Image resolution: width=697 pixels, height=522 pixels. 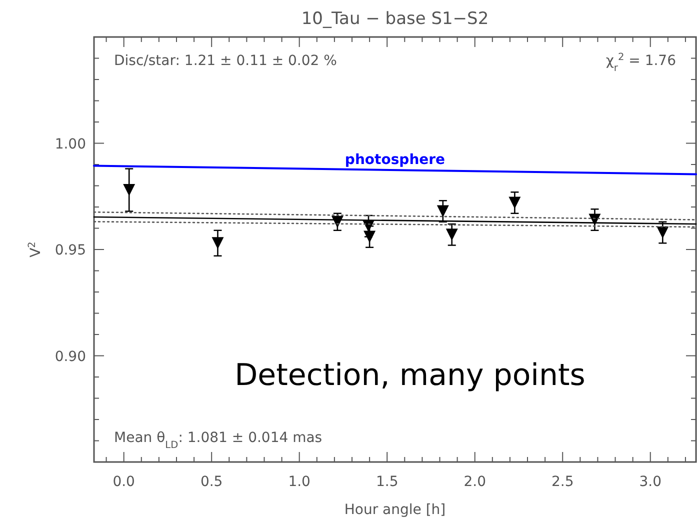 I want to click on chart-title: 10_Tau − base S1−S2, so click(x=395, y=19).